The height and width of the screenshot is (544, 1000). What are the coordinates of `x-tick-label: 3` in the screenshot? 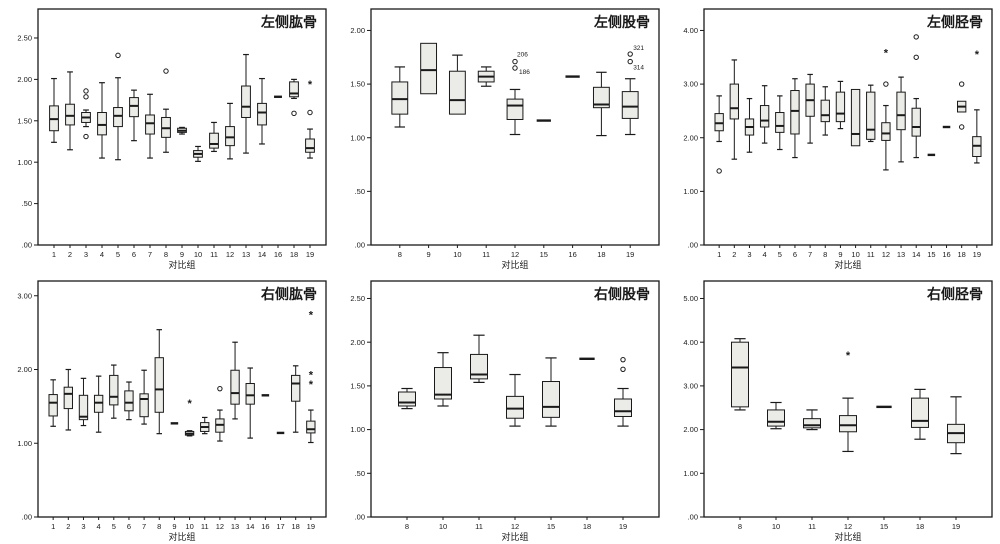 It's located at (83, 526).